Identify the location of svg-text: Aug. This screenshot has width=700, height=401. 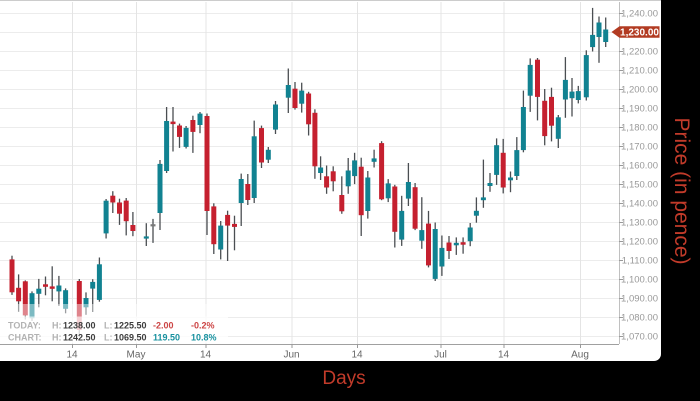
(580, 355).